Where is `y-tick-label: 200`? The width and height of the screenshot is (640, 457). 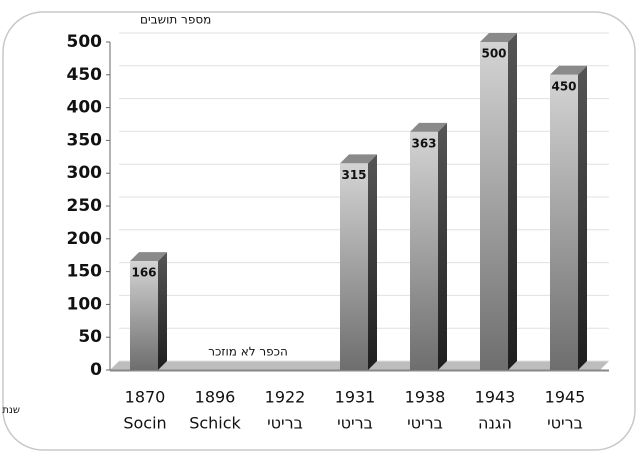
y-tick-label: 200 is located at coordinates (85, 239).